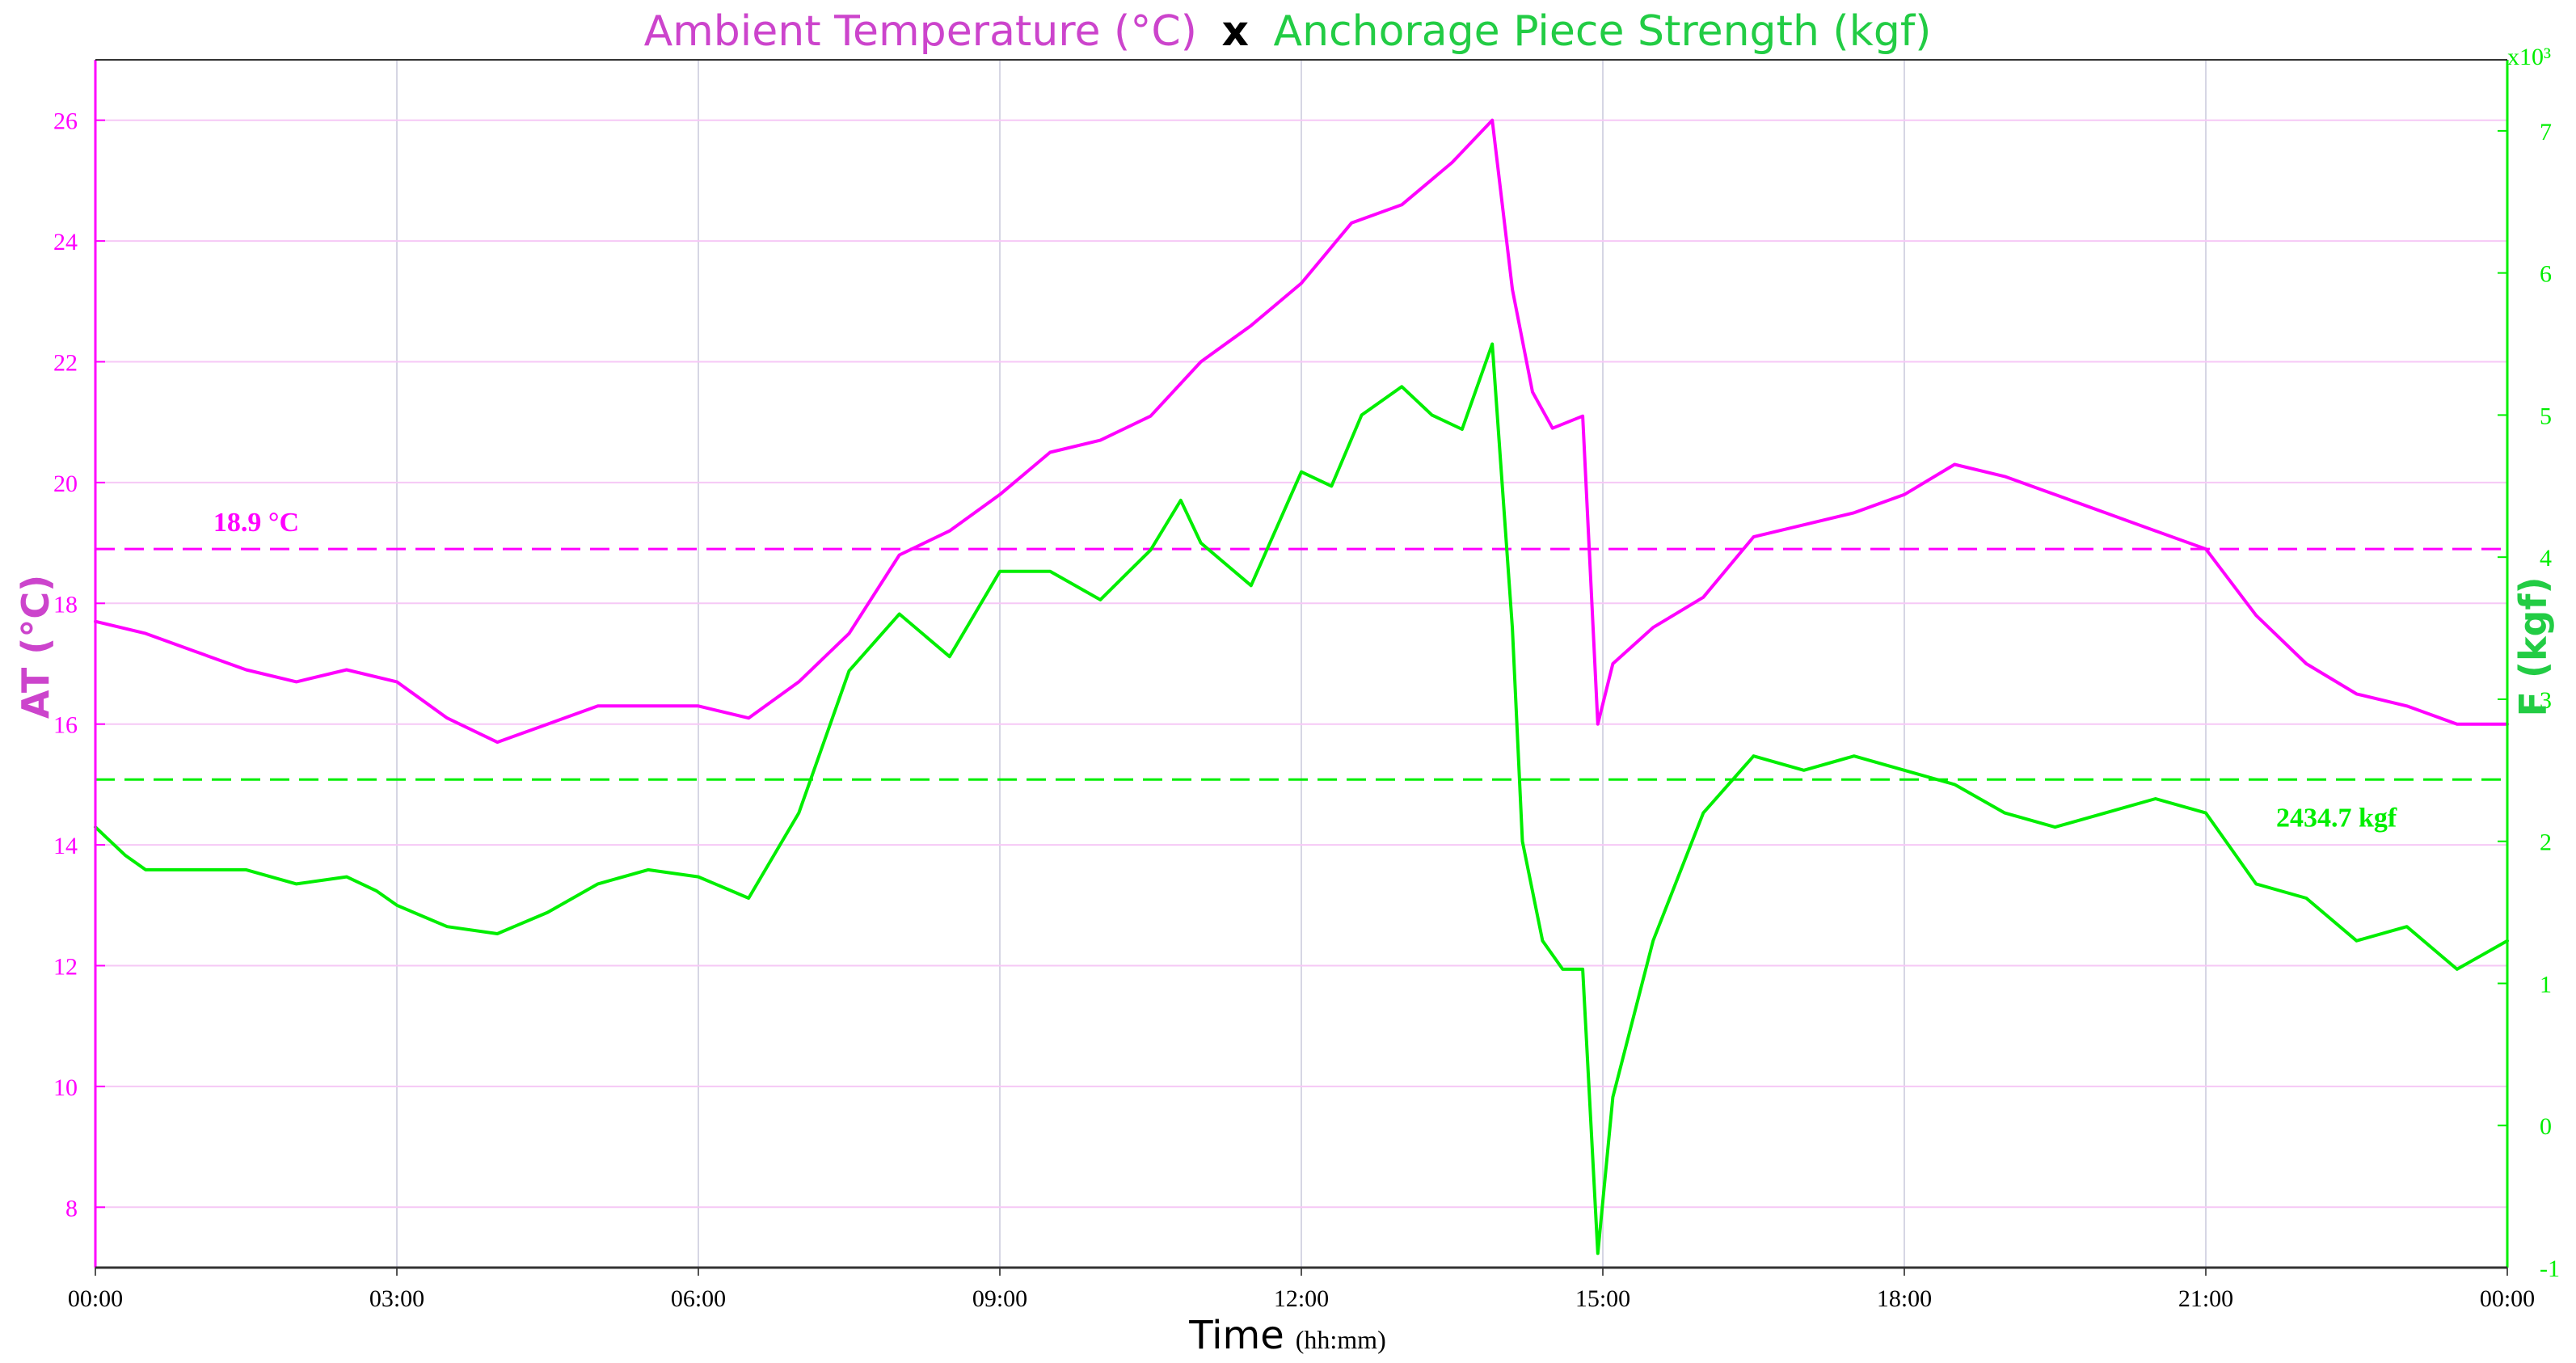 This screenshot has width=2576, height=1363. I want to click on y-left-axis-label: AT (°C), so click(35, 647).